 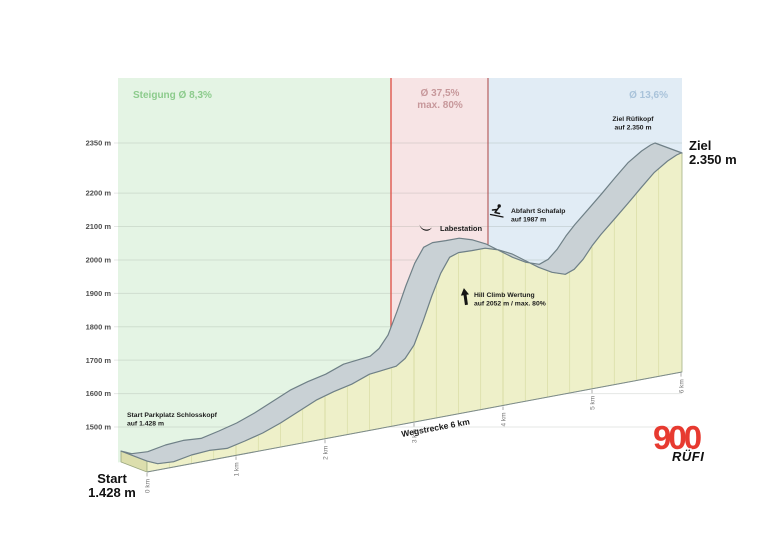 I want to click on km-label: 6 km, so click(x=682, y=386).